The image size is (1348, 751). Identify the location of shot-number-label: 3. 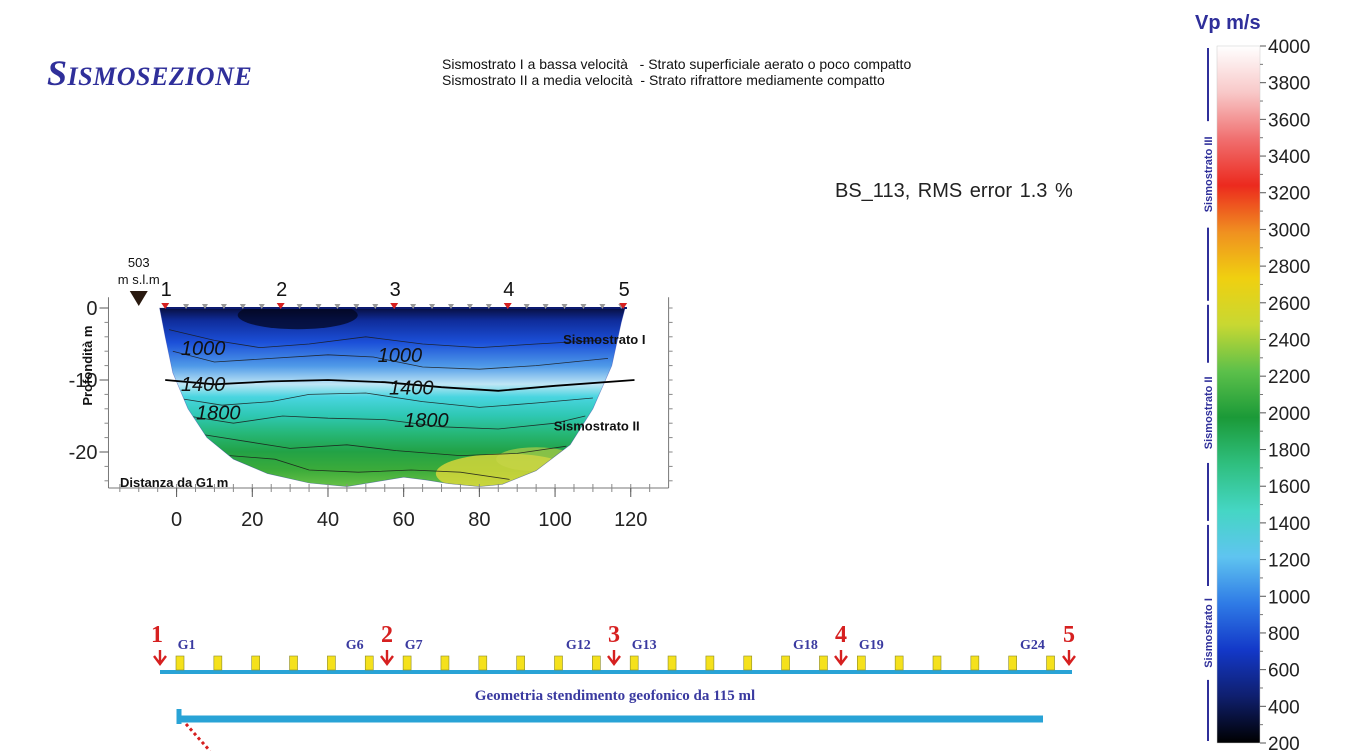
(614, 635).